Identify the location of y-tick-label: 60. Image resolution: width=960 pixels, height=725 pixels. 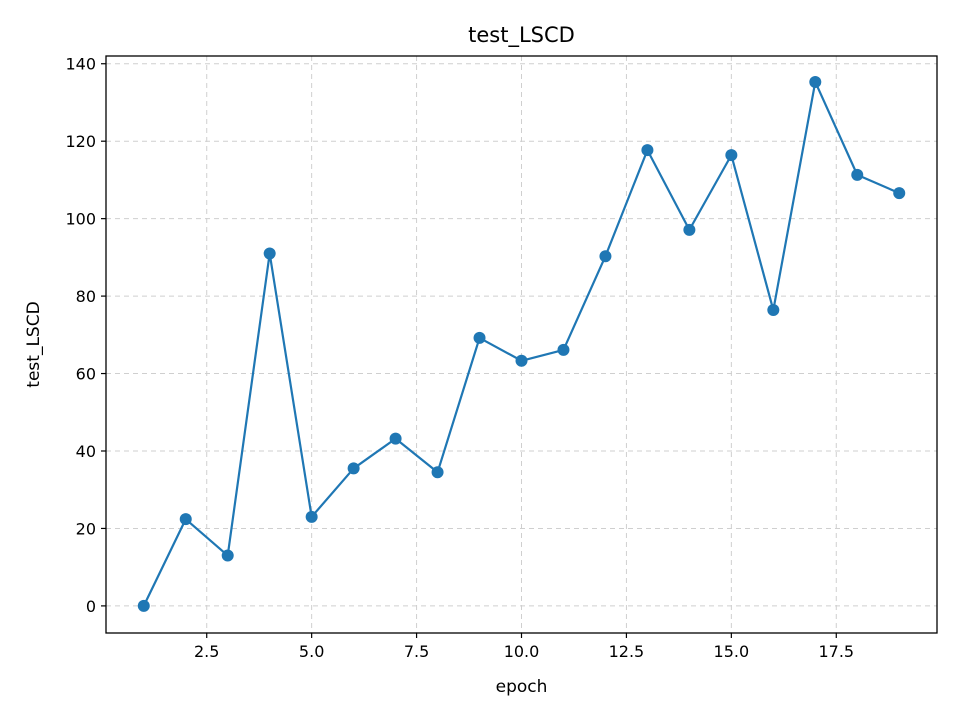
(86, 374).